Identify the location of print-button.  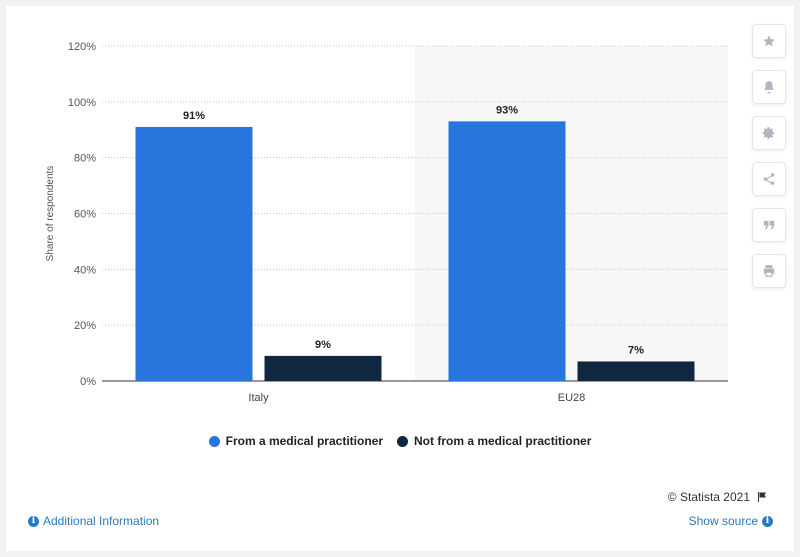
(769, 271).